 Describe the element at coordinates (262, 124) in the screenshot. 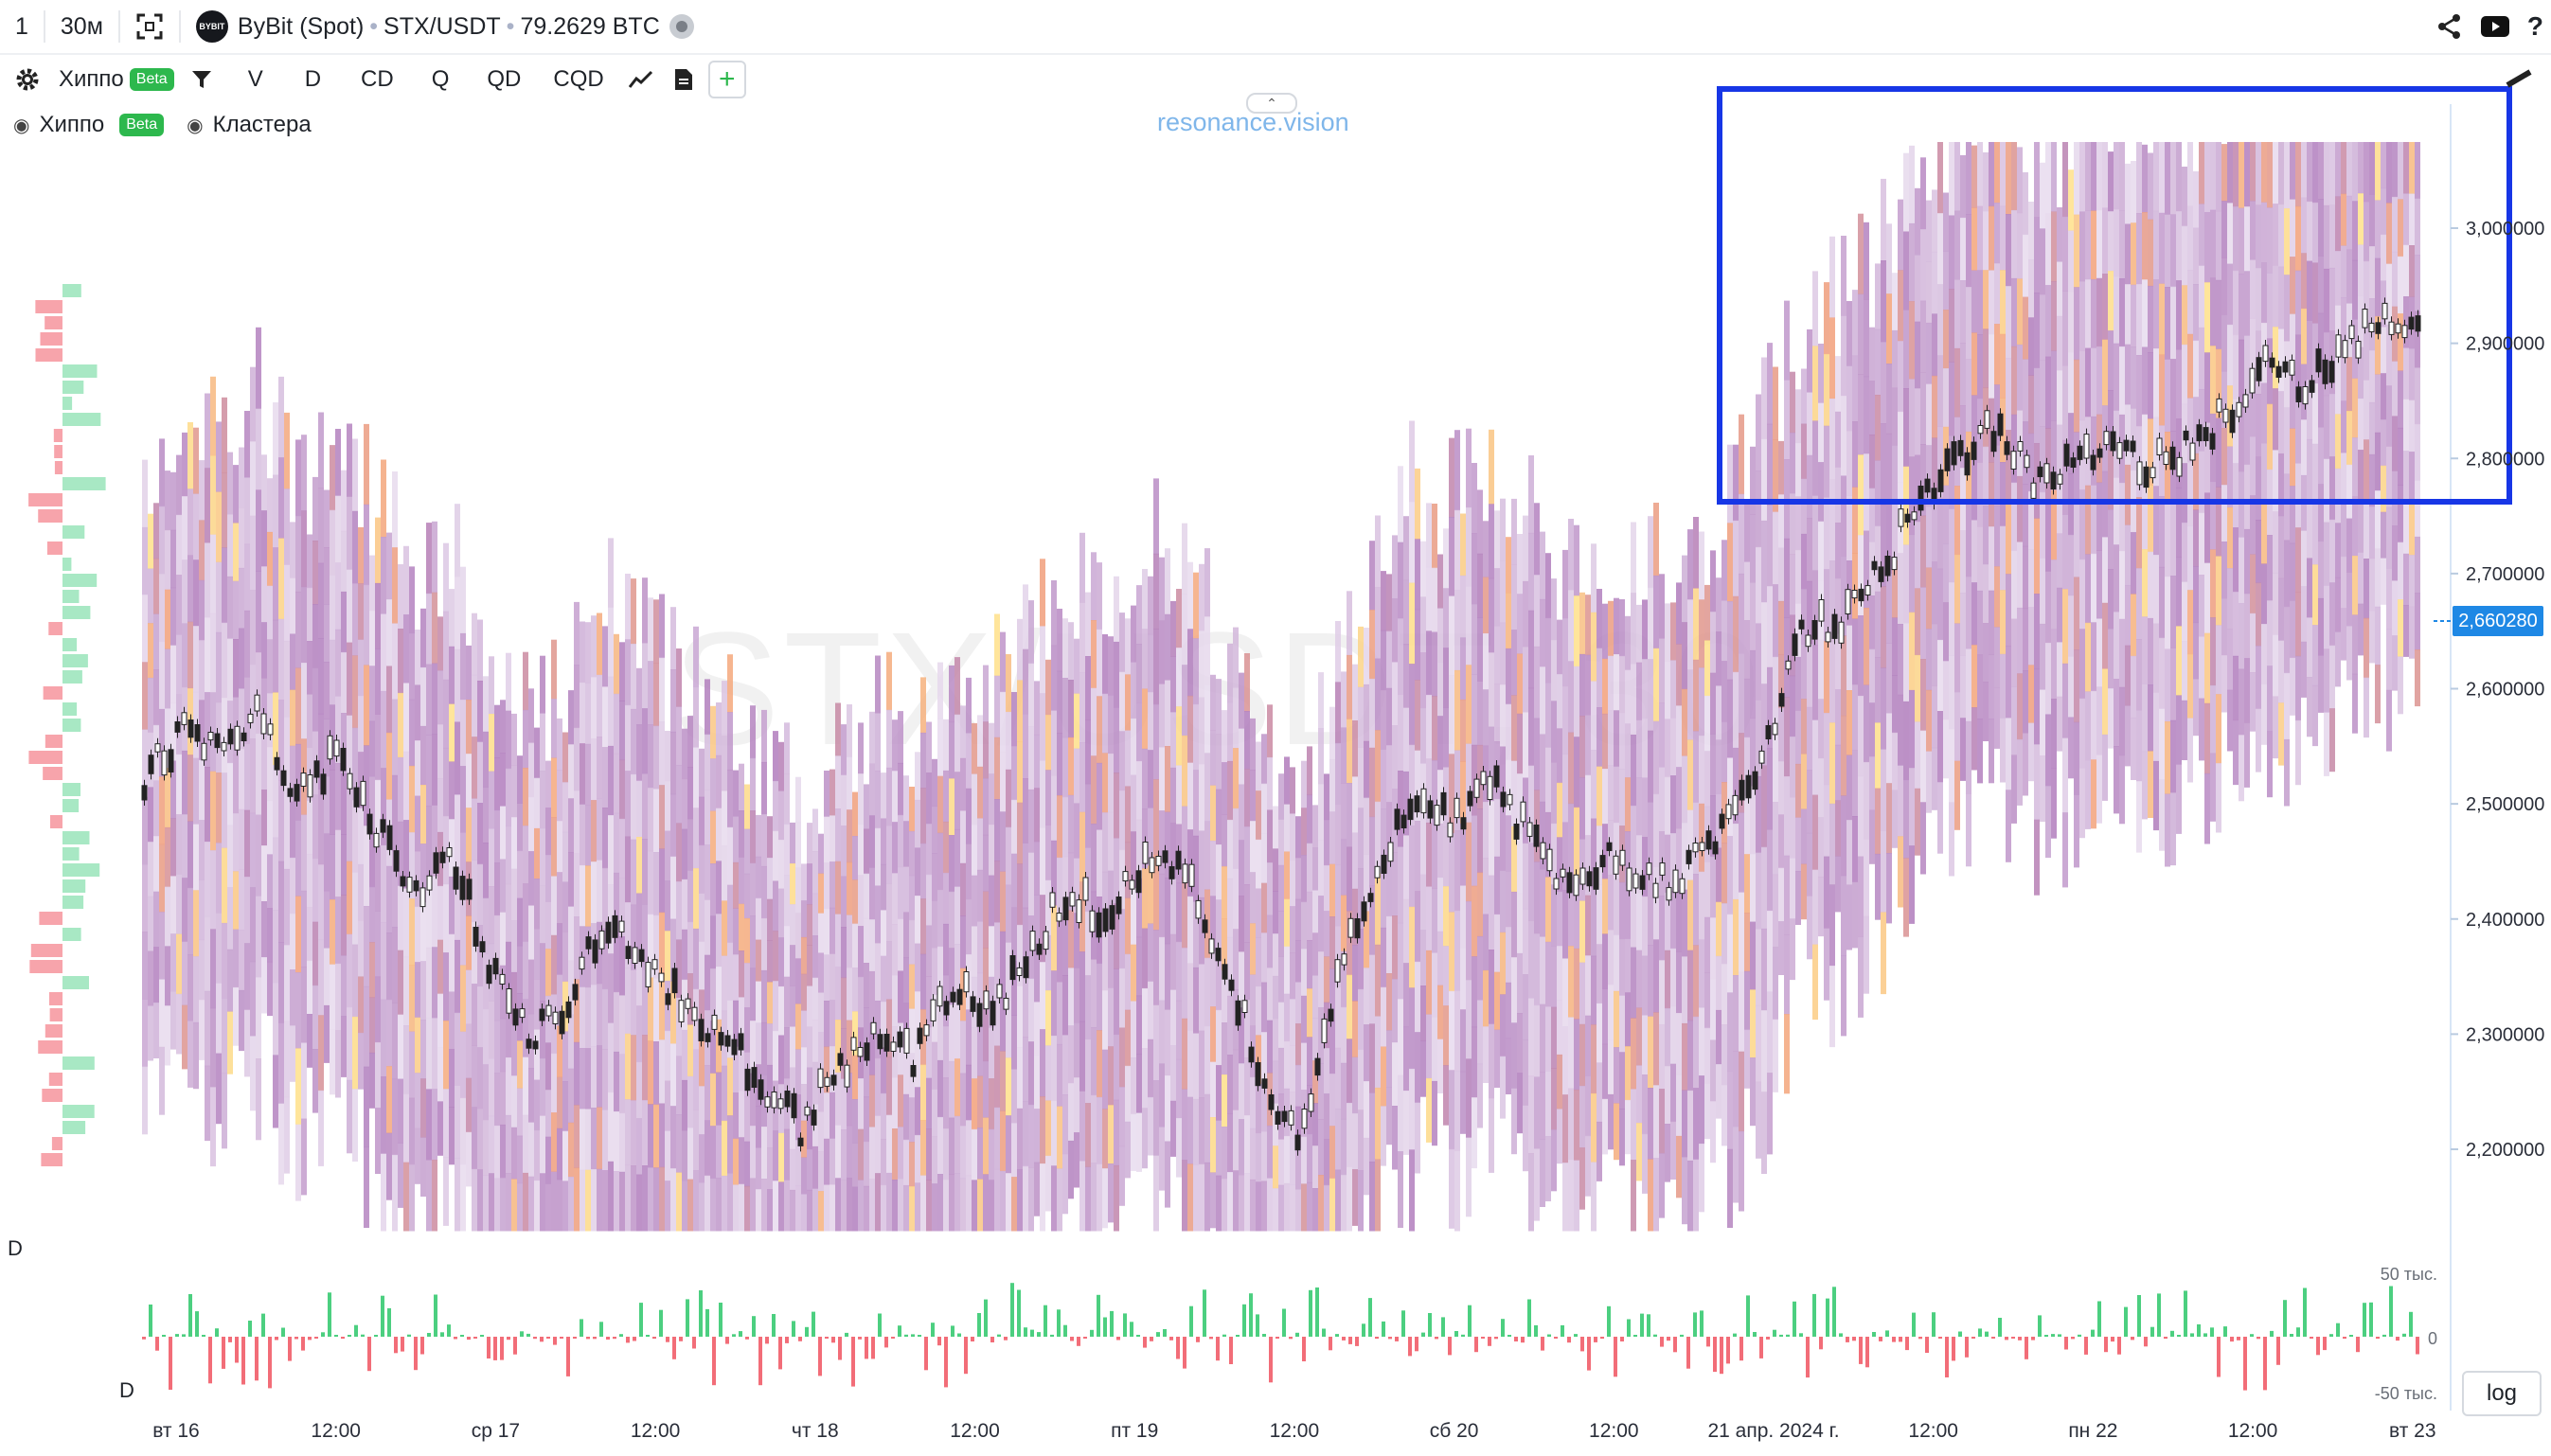

I see `legend-item-clusters: Кластера` at that location.